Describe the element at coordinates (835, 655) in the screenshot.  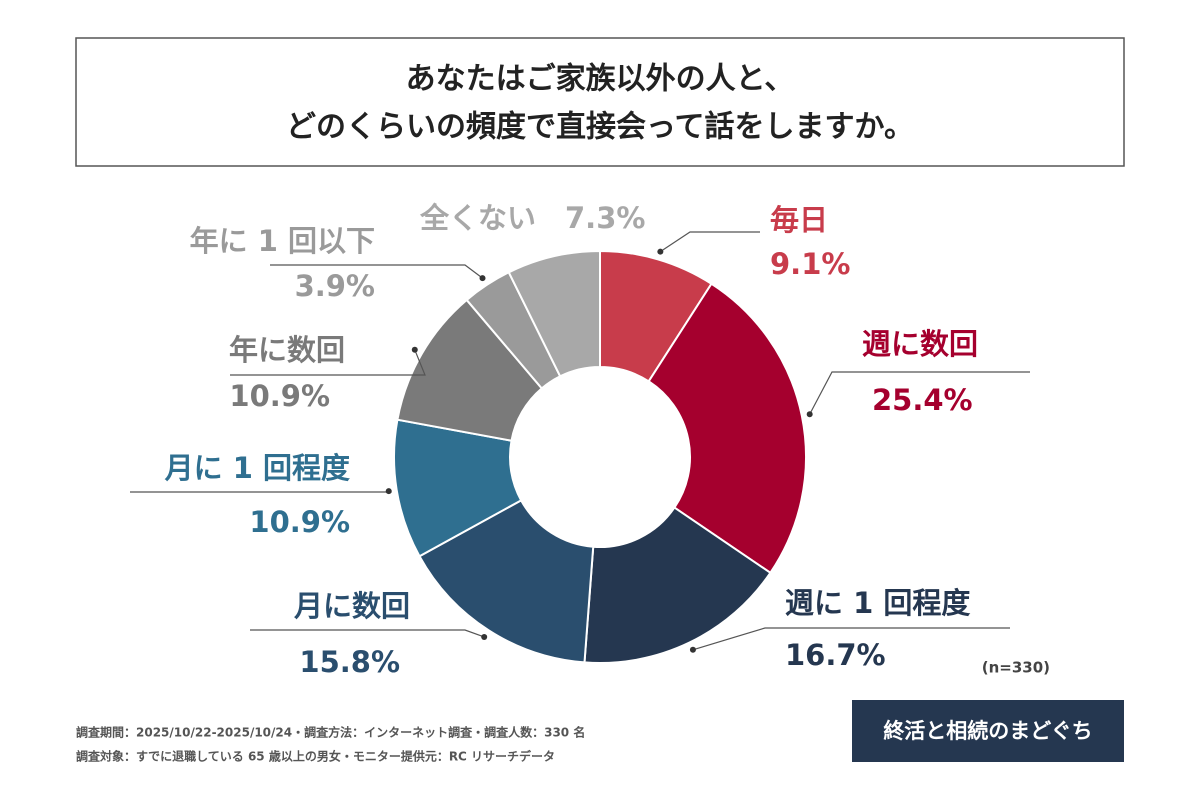
I see `value-label: 16.7%` at that location.